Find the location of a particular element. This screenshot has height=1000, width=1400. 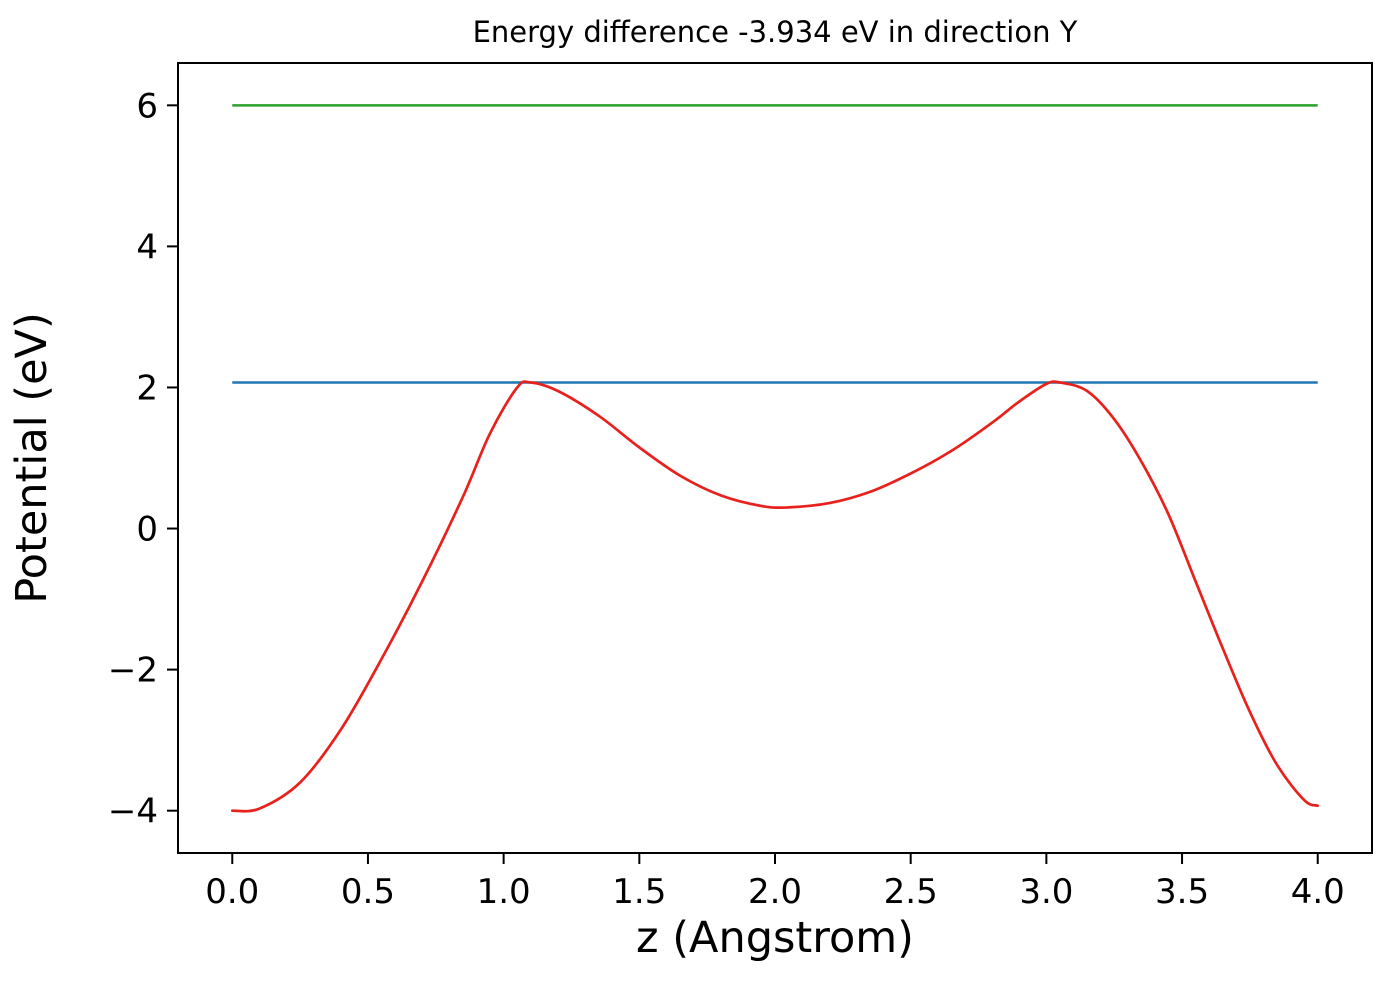

y-tick-label: −4 is located at coordinates (133, 812).